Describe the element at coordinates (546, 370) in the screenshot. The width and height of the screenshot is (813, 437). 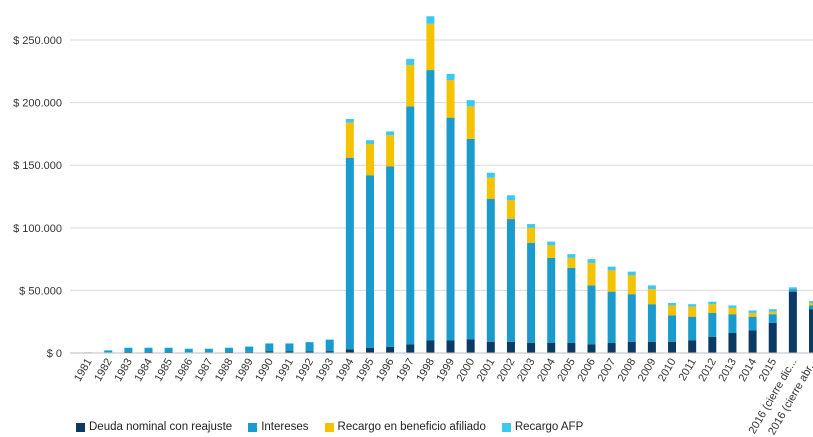
I see `x-tick-label: 2004` at that location.